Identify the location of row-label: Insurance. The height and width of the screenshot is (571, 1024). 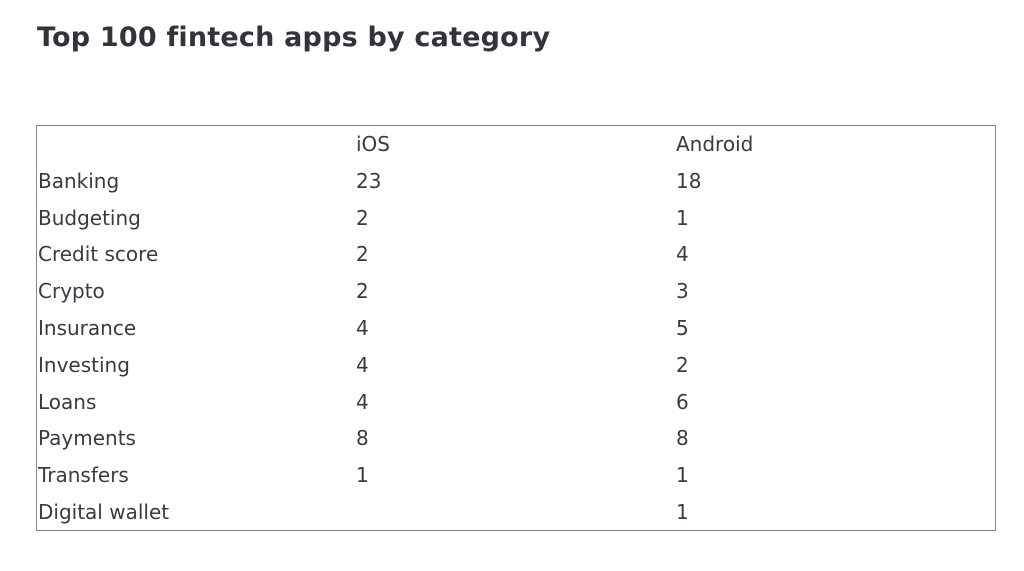
(87, 328).